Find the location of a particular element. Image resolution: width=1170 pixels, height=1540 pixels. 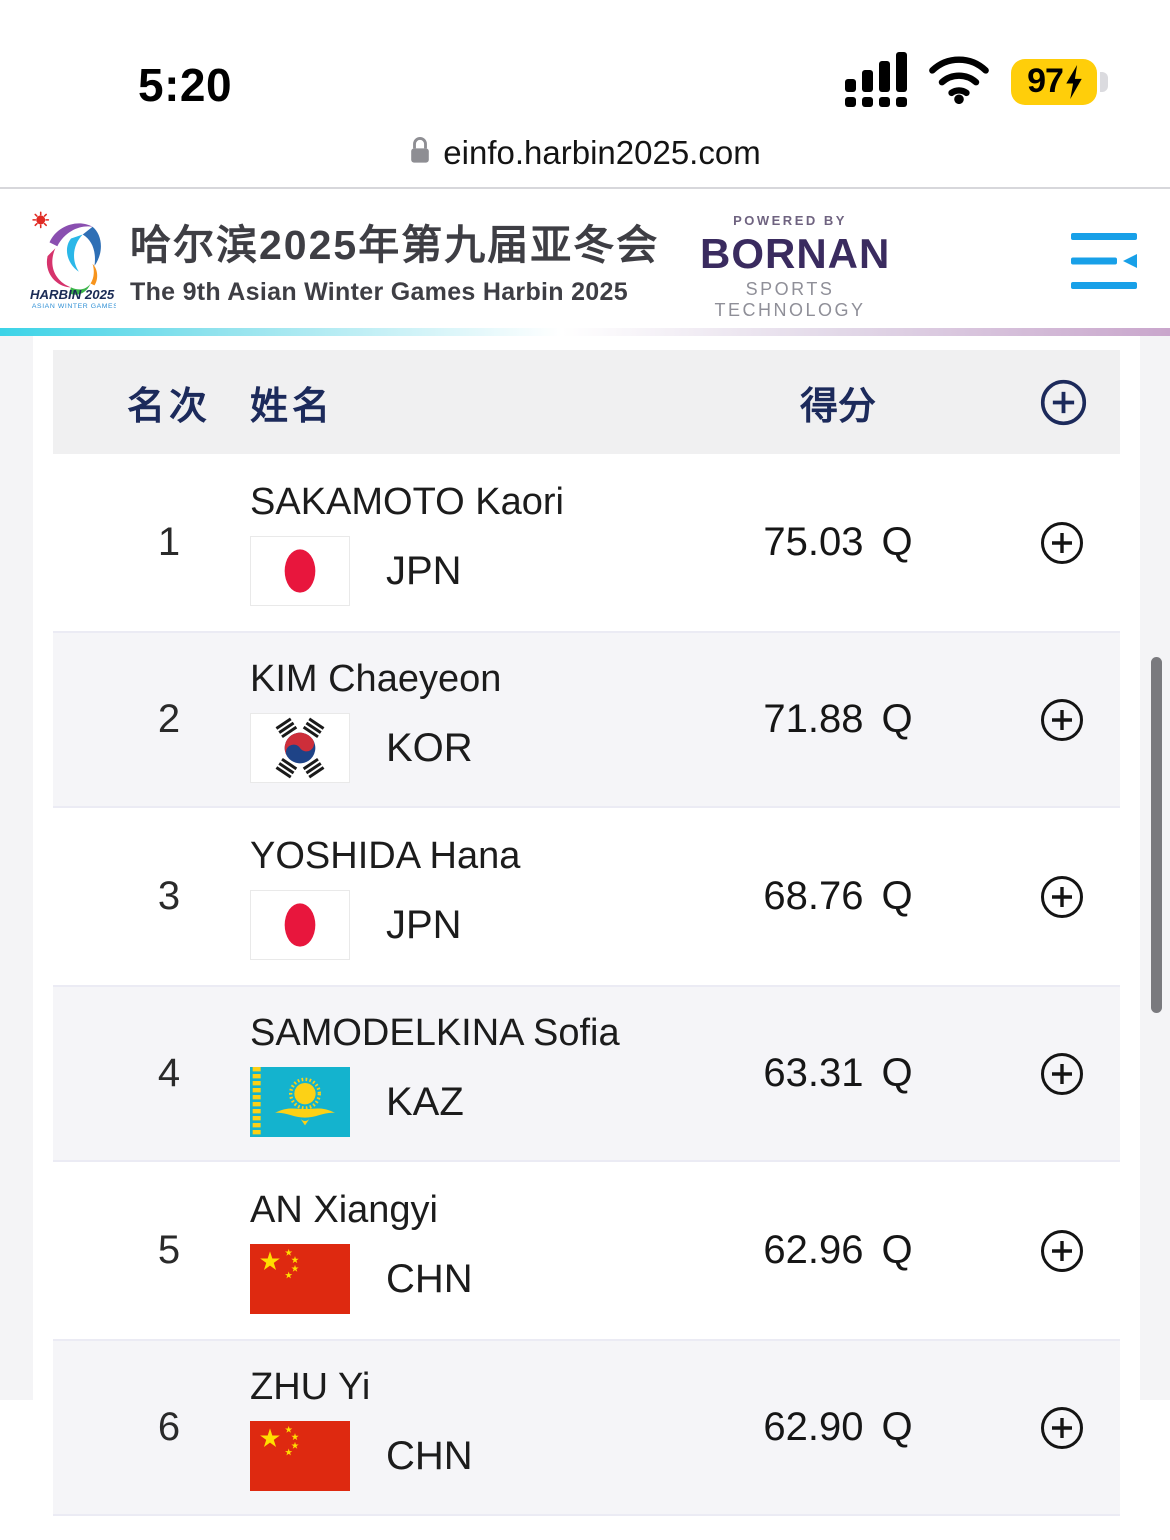

status-icons: 97 is located at coordinates (976, 81).